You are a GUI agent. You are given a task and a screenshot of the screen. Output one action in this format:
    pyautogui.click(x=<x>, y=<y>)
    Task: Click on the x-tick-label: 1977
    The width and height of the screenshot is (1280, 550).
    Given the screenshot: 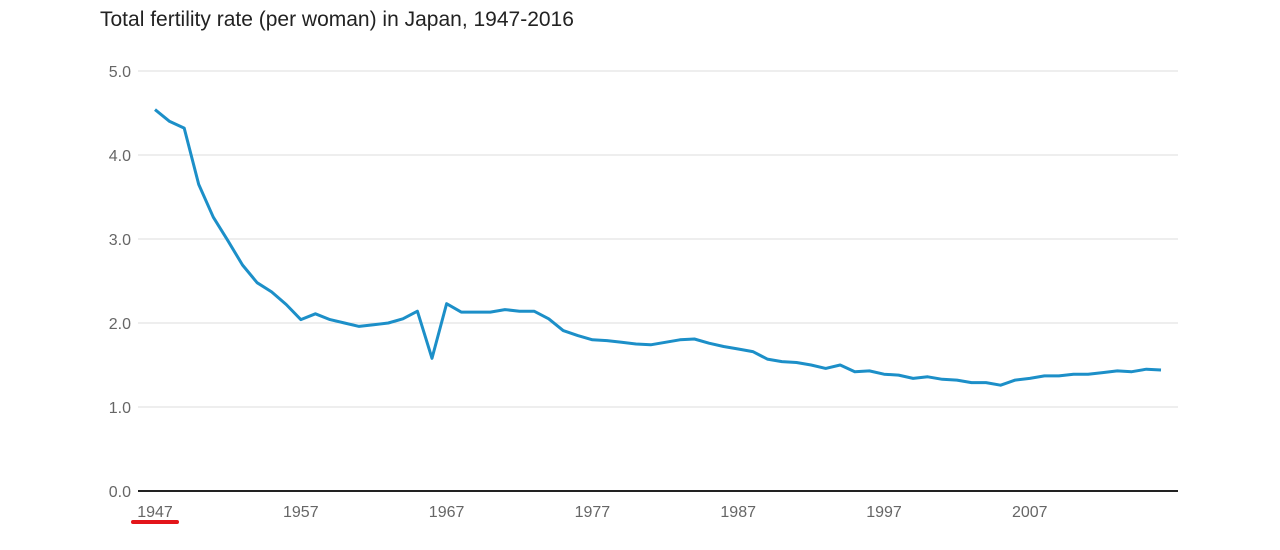 What is the action you would take?
    pyautogui.click(x=593, y=512)
    